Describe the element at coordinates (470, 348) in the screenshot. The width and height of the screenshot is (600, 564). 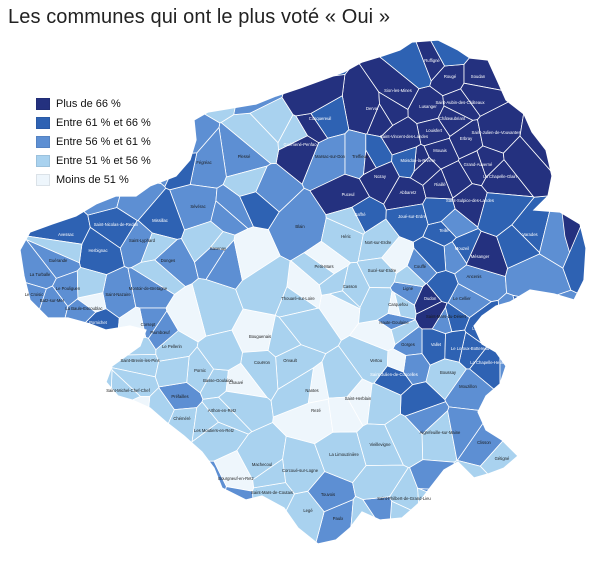
I see `commune-label: Le Loroux-Bottereau` at that location.